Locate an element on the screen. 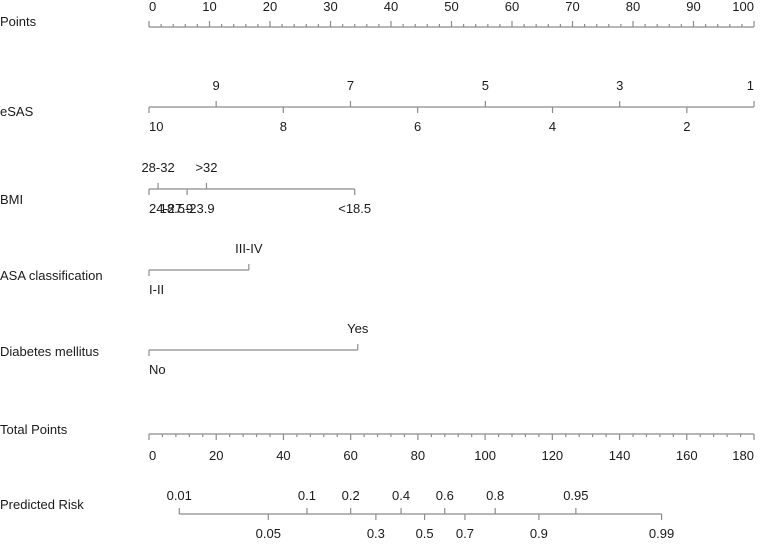 The image size is (764, 544). points-tick-label: 70 is located at coordinates (572, 7).